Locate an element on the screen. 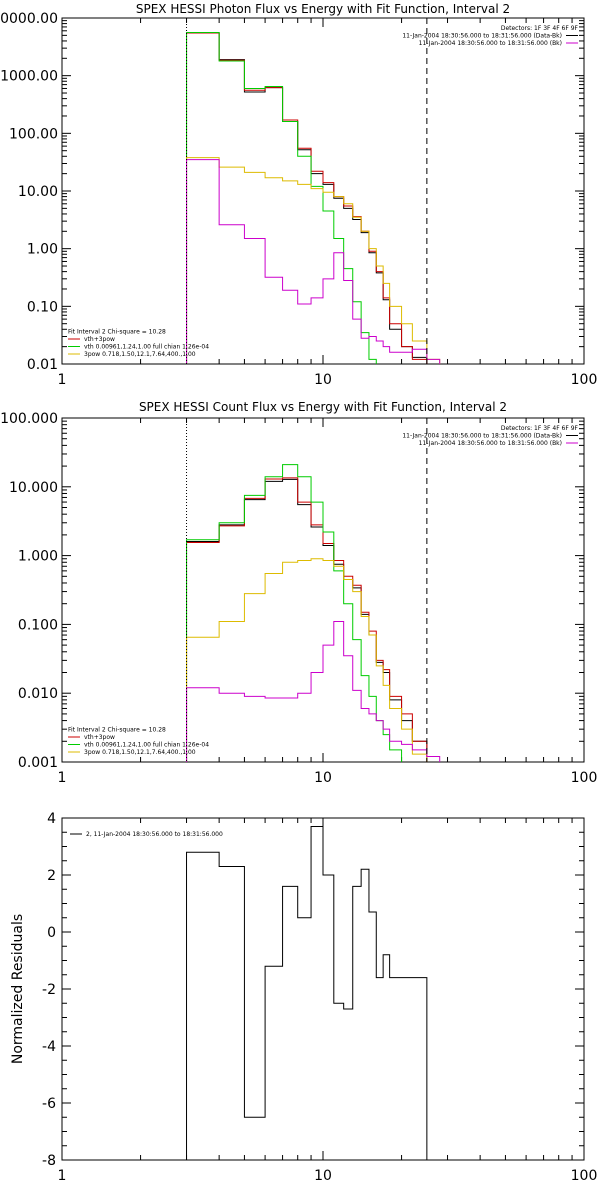 The height and width of the screenshot is (1200, 600). y-tick-label: 1.00 is located at coordinates (42, 250).